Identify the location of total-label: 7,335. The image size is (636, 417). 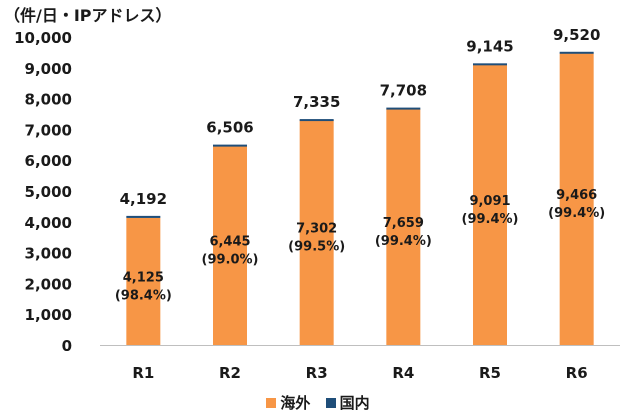
(316, 102).